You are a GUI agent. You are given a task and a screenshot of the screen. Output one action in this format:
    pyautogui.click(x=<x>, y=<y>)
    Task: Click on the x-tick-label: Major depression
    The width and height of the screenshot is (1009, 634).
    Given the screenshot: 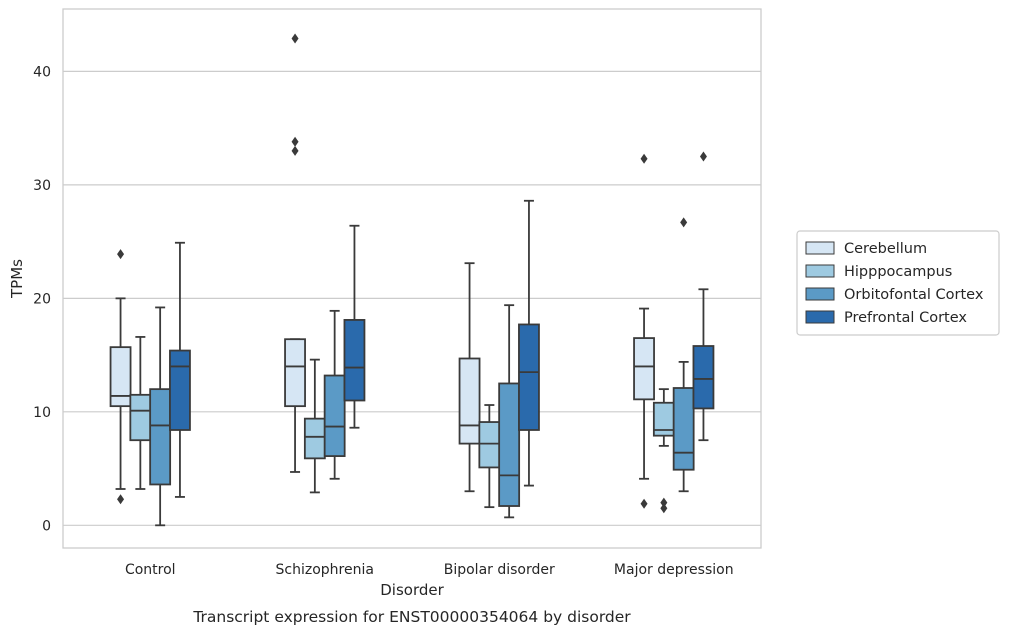 What is the action you would take?
    pyautogui.click(x=674, y=570)
    